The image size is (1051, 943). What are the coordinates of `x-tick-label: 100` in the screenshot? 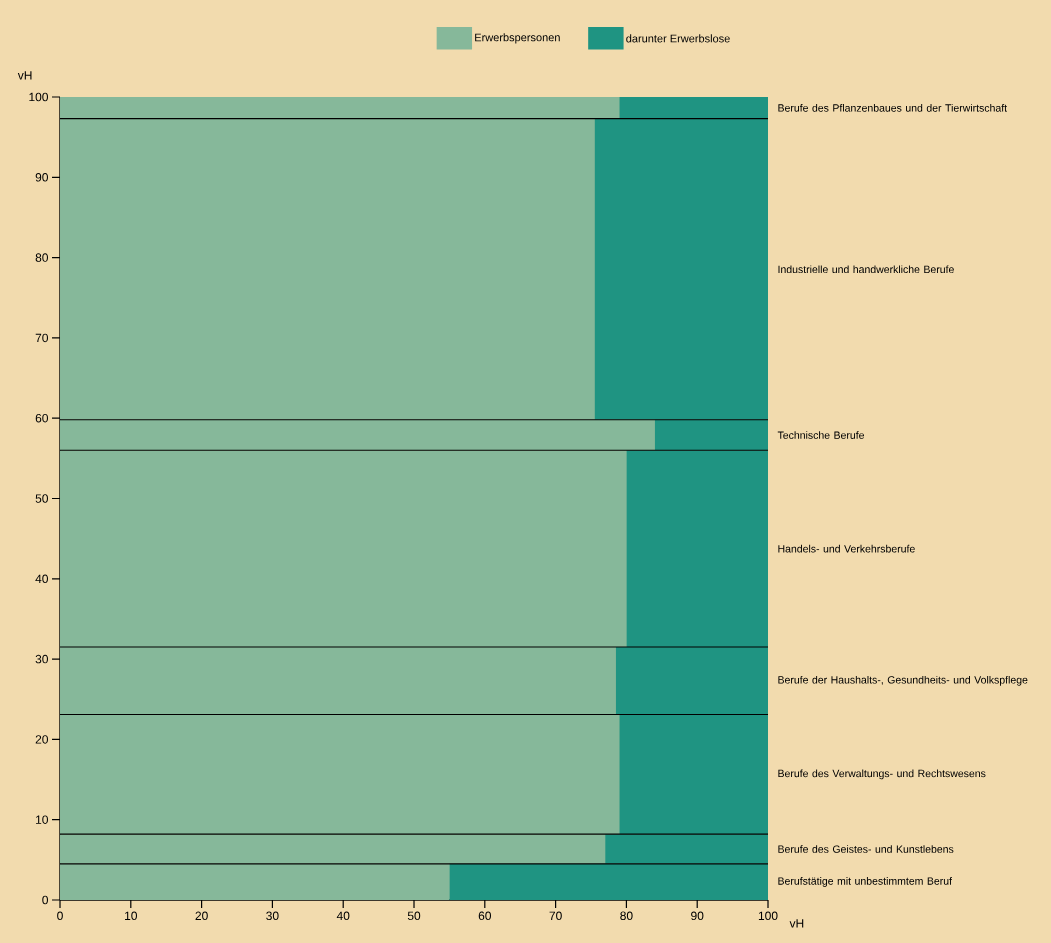 It's located at (768, 916).